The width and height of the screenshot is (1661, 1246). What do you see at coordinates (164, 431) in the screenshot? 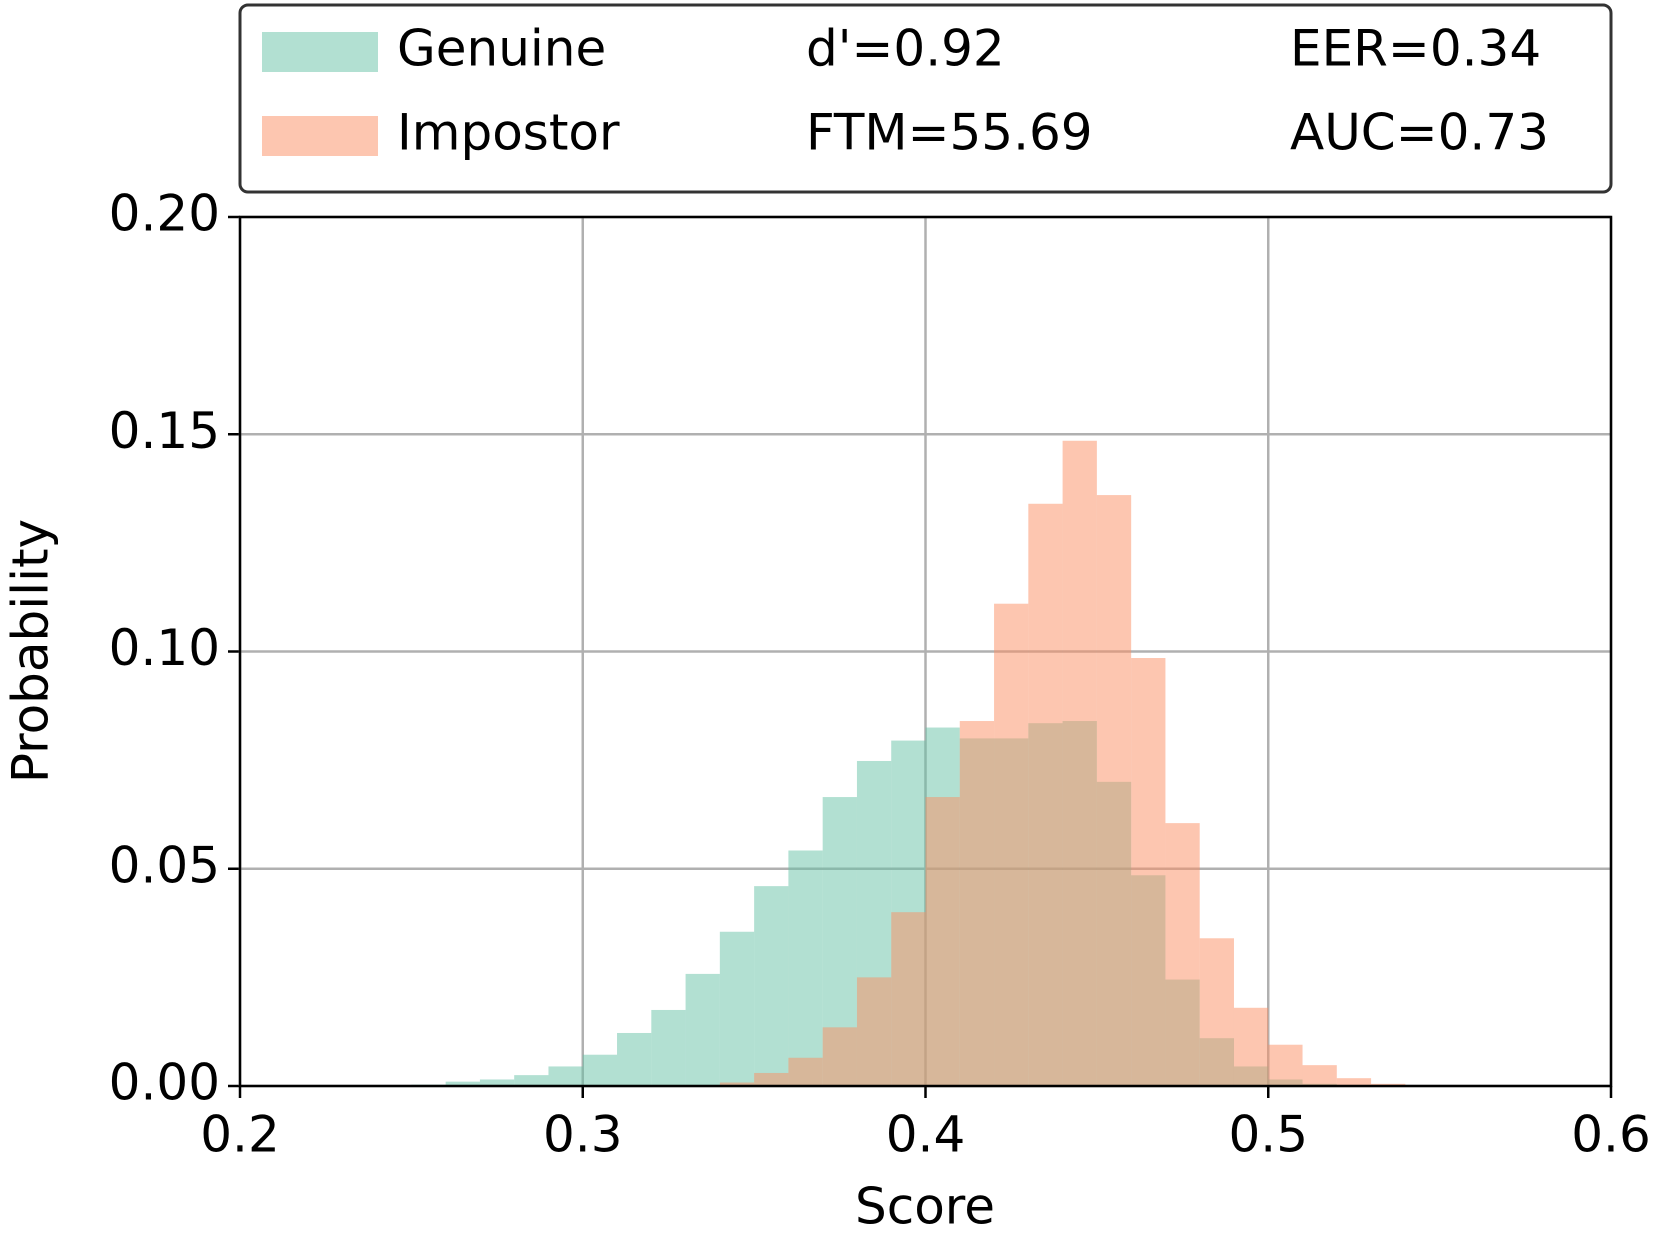
I see `y-tick-label: 0.15` at bounding box center [164, 431].